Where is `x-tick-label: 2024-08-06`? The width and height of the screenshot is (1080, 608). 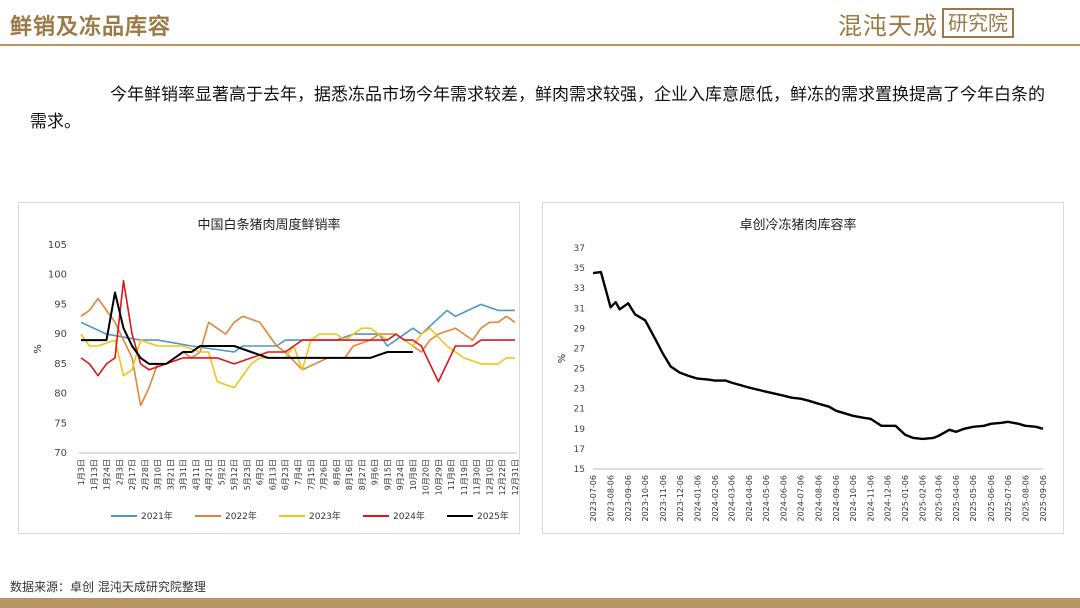
x-tick-label: 2024-08-06 is located at coordinates (818, 498).